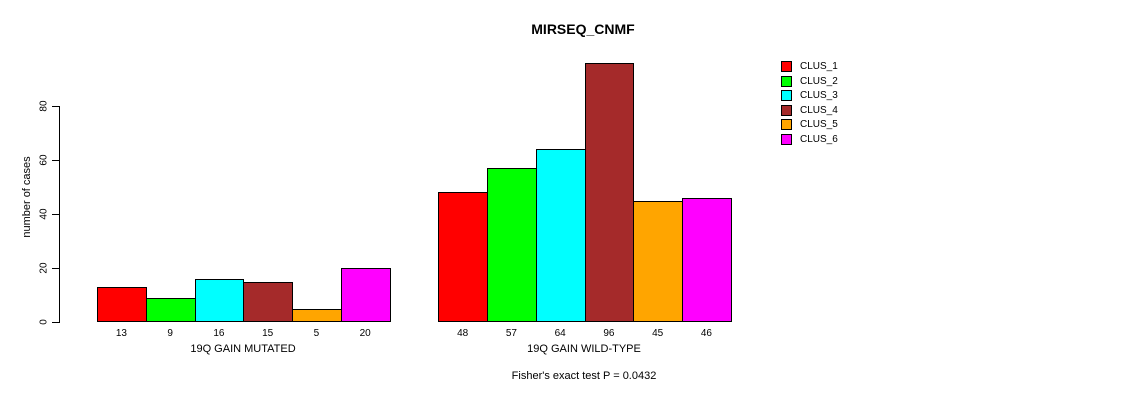 This screenshot has width=1140, height=400. What do you see at coordinates (44, 322) in the screenshot?
I see `y-tick-label: 0` at bounding box center [44, 322].